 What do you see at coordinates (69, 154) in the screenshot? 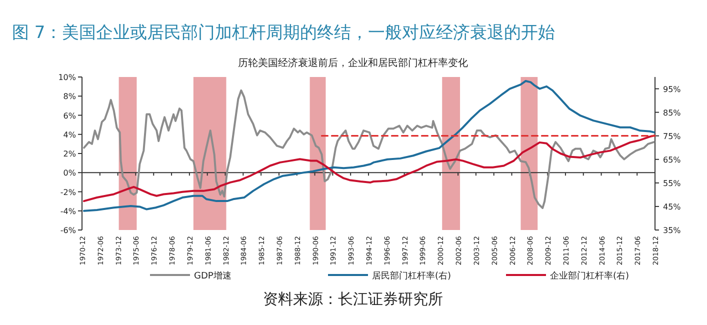
I see `y-tick-label: 2%` at bounding box center [69, 154].